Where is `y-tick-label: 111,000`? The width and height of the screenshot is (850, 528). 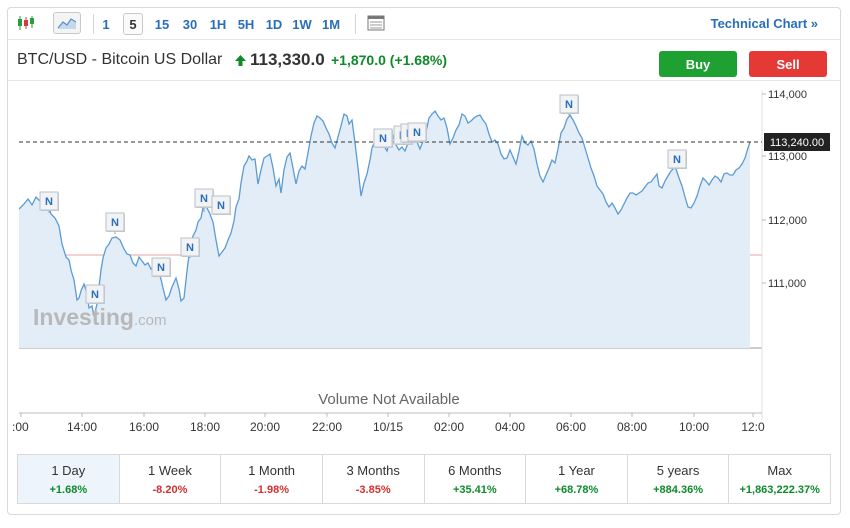
y-tick-label: 111,000 is located at coordinates (787, 284).